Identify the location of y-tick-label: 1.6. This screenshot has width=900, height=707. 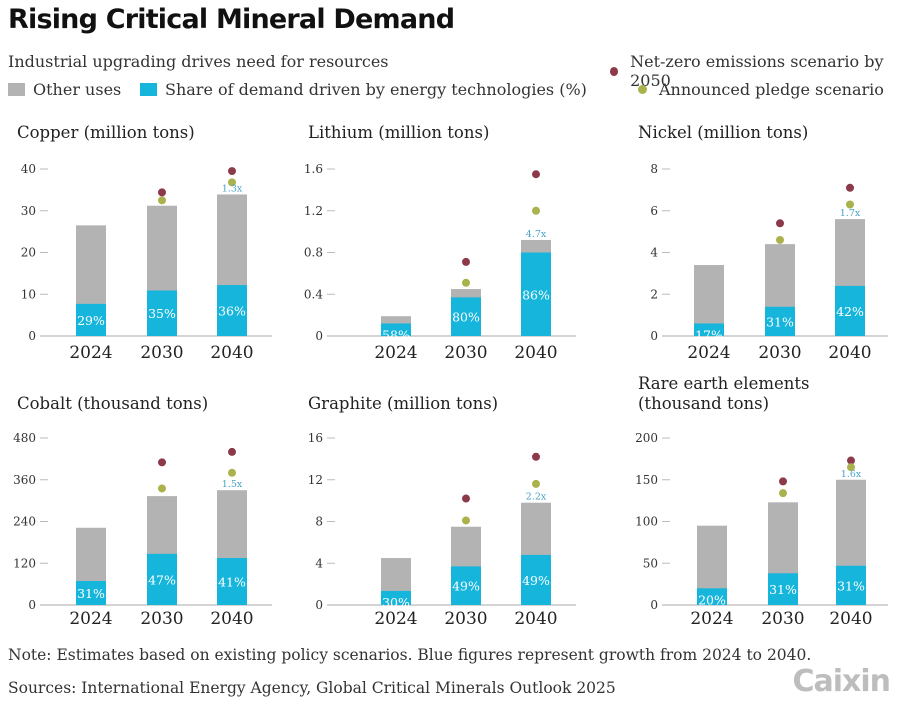
(313, 169).